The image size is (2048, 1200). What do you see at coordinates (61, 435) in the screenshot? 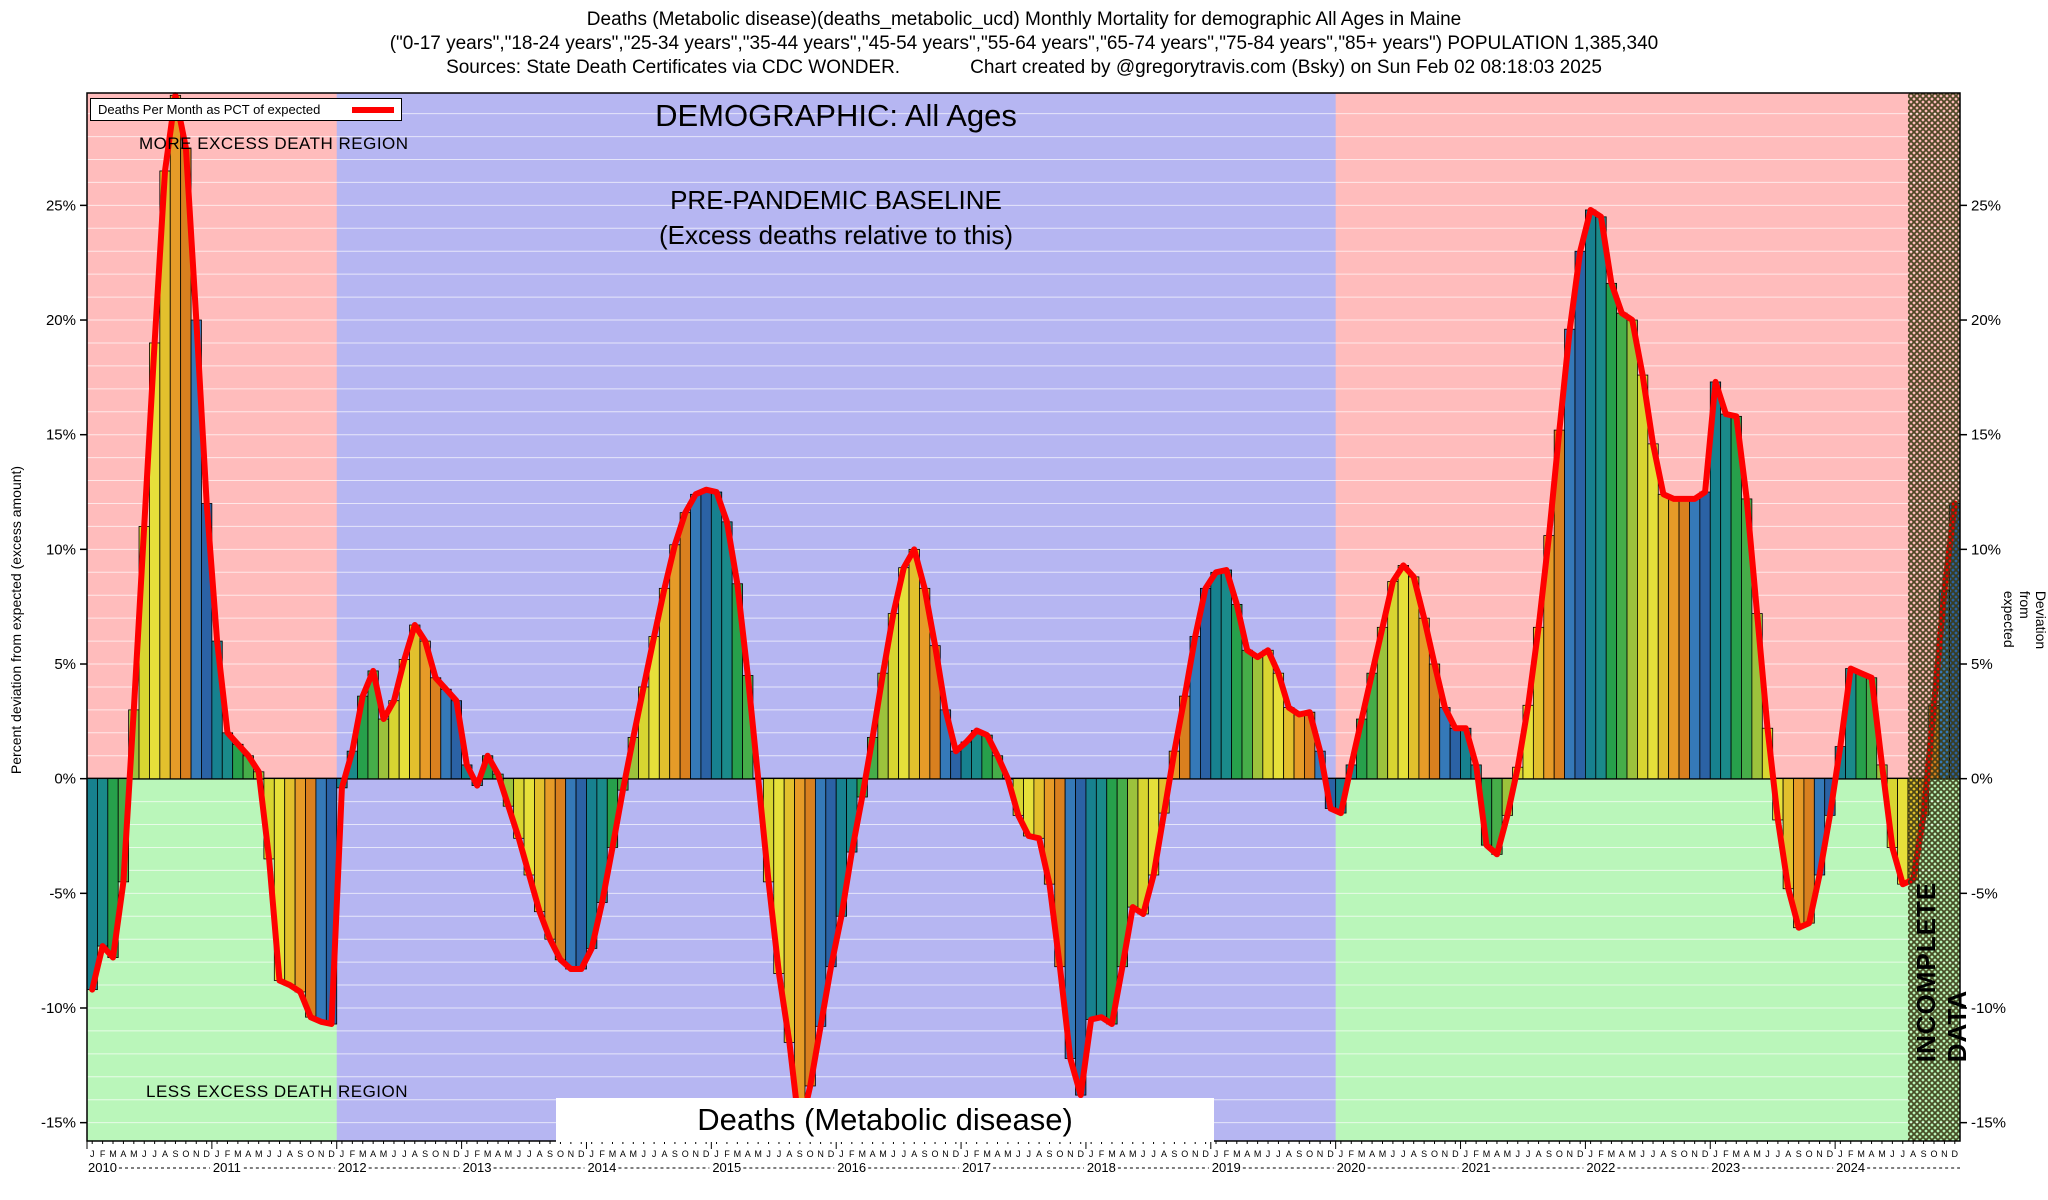
I see `svg-text: 15%` at bounding box center [61, 435].